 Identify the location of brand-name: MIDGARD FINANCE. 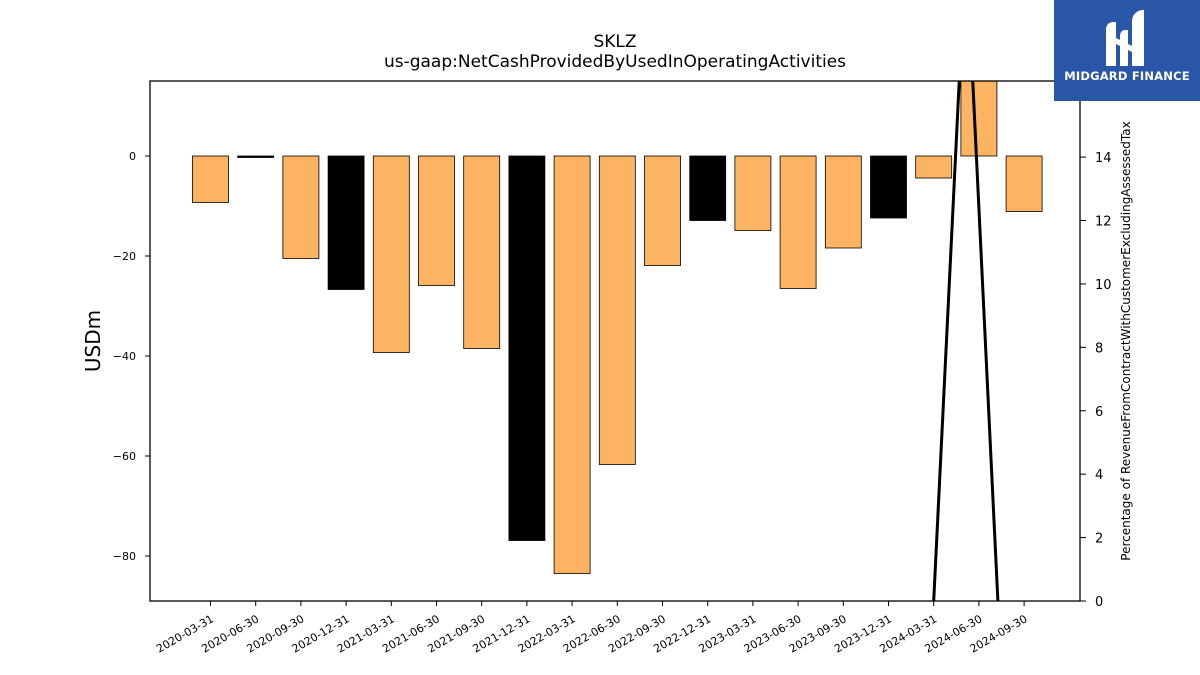
(1127, 76).